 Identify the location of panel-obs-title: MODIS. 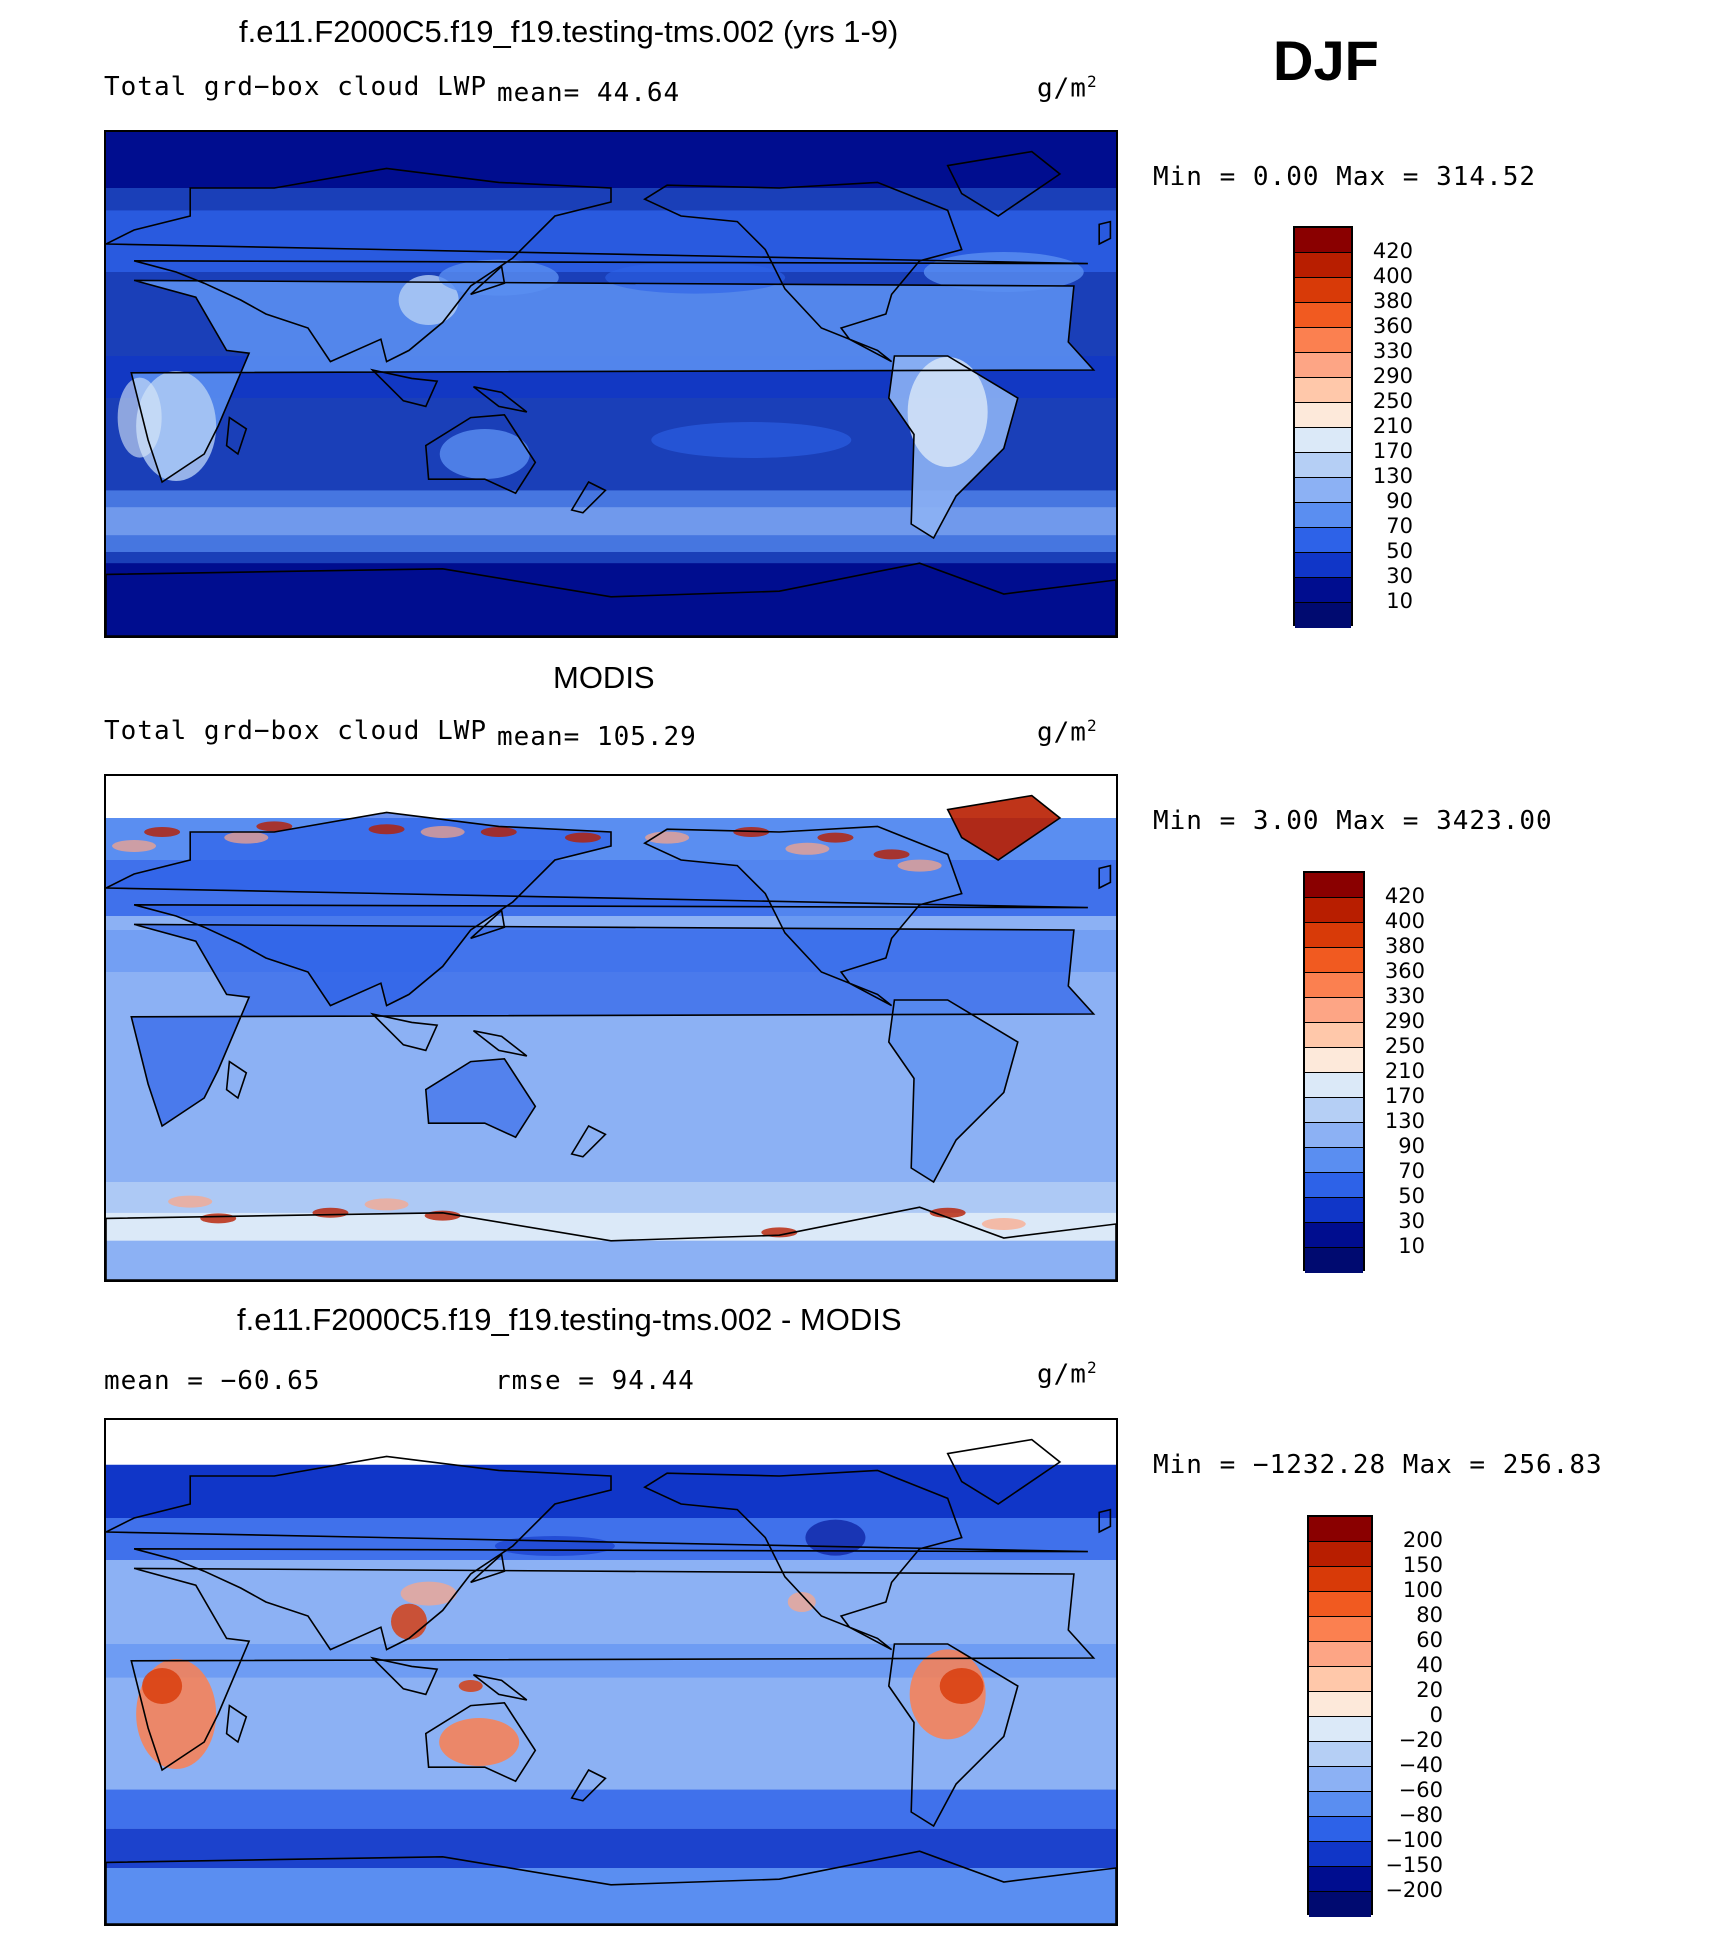
(604, 677).